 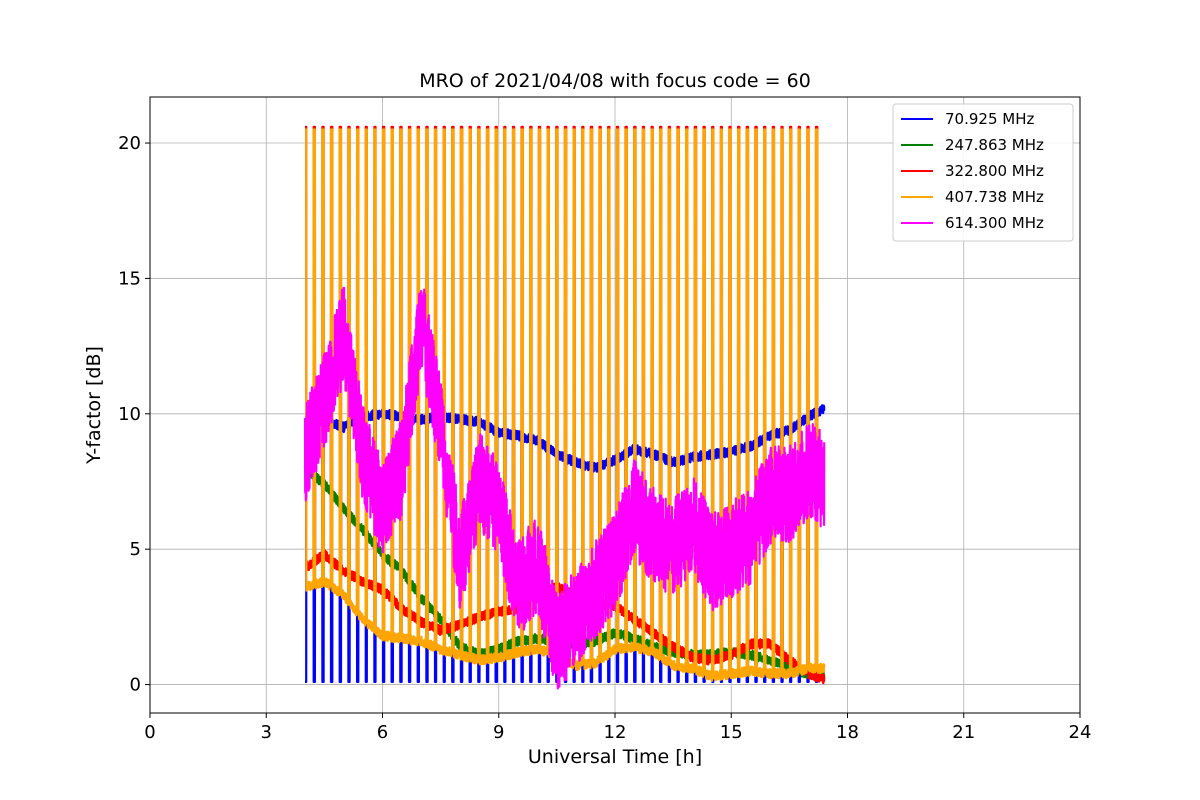 I want to click on y-tick-label: 5, so click(x=135, y=549).